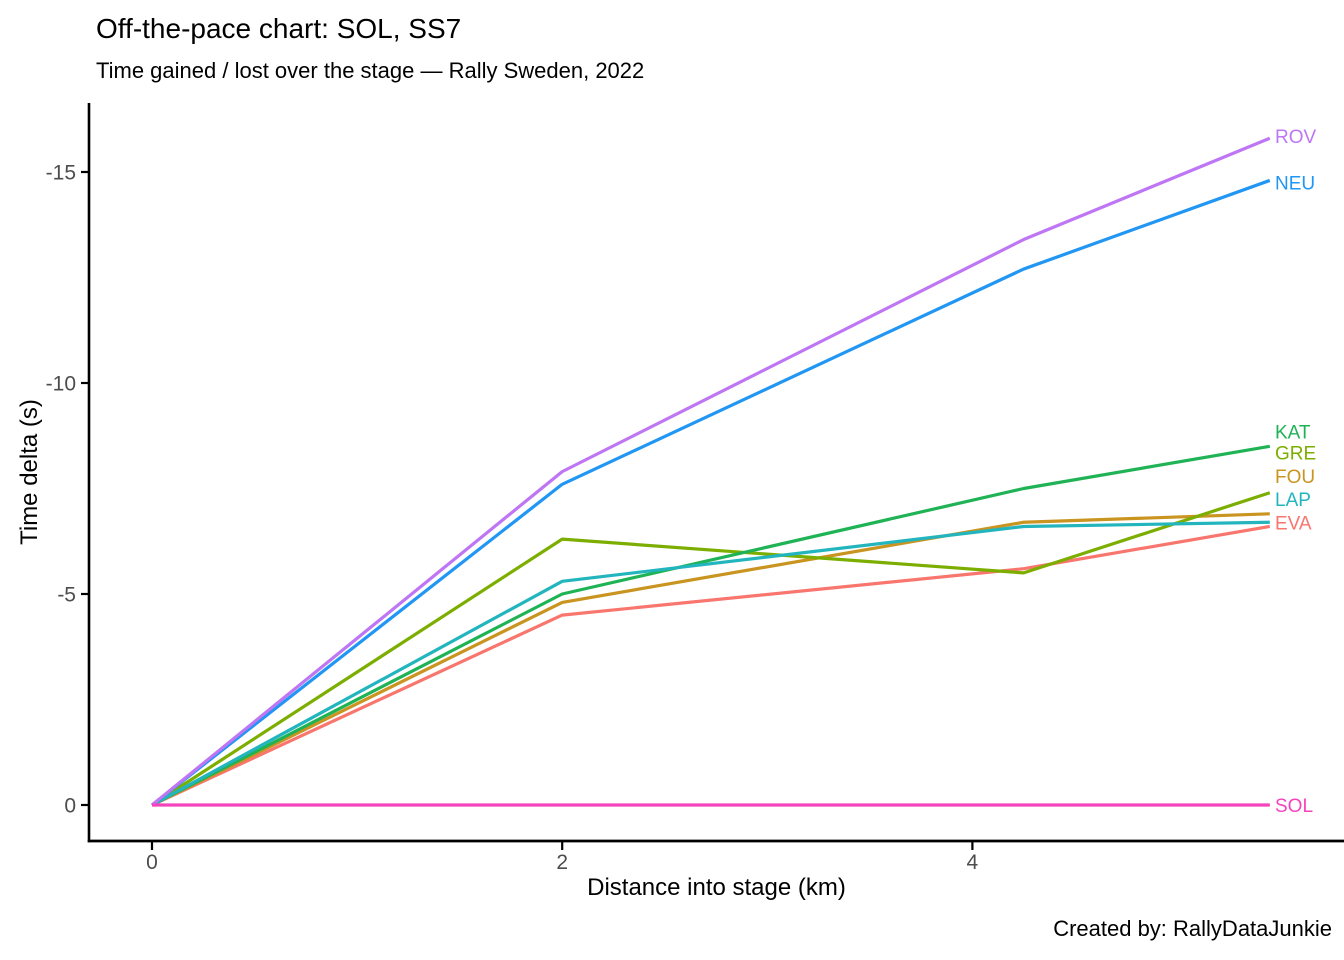 This screenshot has width=1344, height=960. What do you see at coordinates (973, 862) in the screenshot?
I see `x-tick-label: 4` at bounding box center [973, 862].